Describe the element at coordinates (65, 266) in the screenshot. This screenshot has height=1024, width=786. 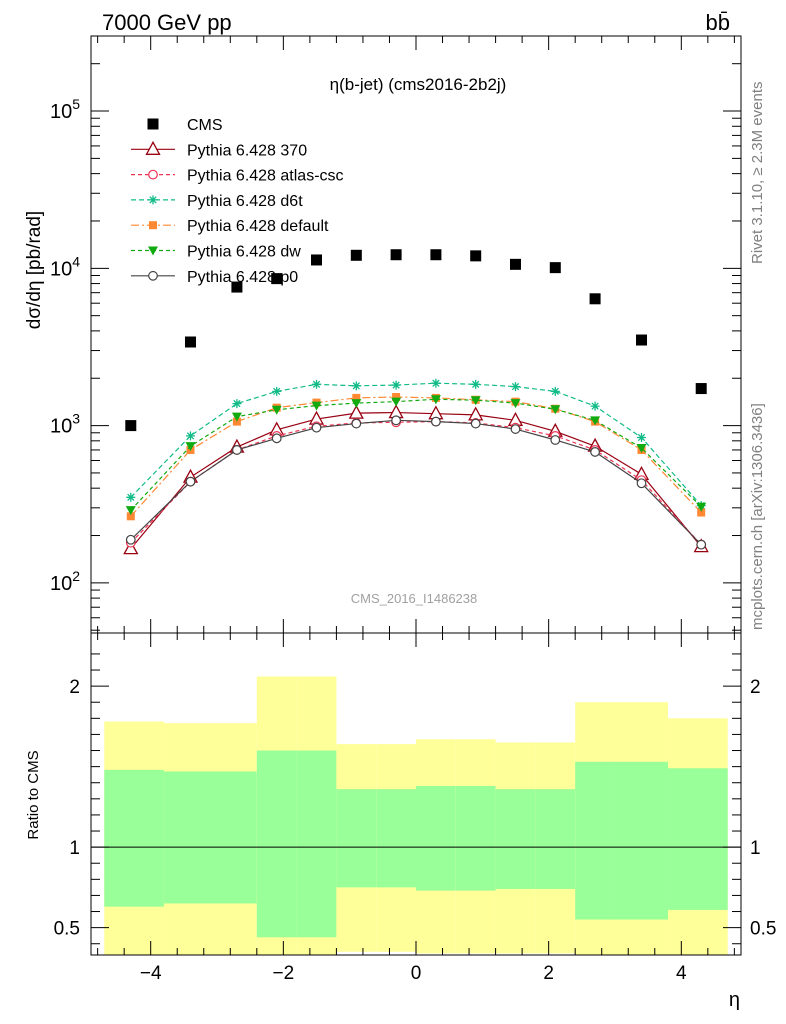
I see `y-tick-label: 10⁴` at that location.